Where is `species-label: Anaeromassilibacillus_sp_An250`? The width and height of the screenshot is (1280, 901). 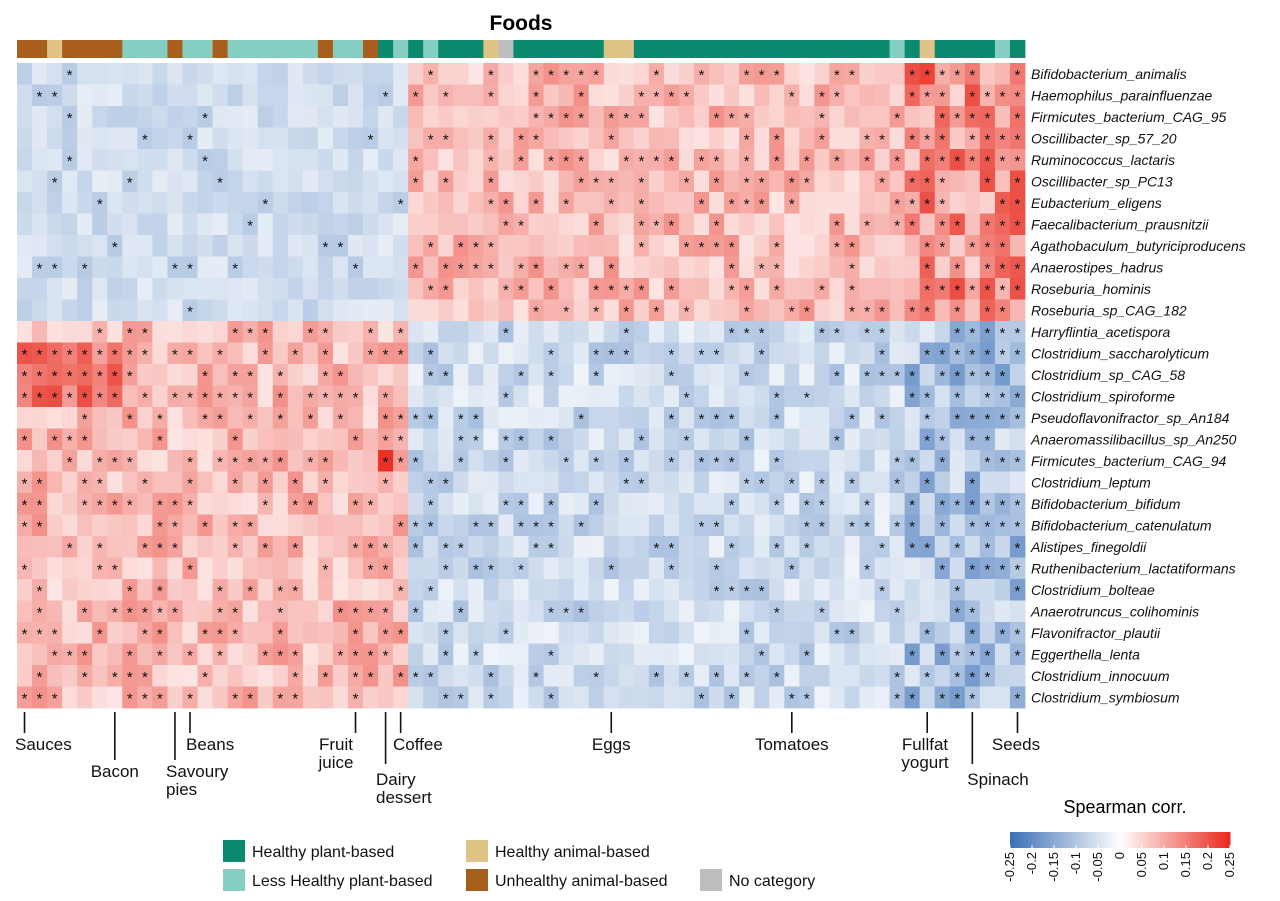
species-label: Anaeromassilibacillus_sp_An250 is located at coordinates (1133, 439).